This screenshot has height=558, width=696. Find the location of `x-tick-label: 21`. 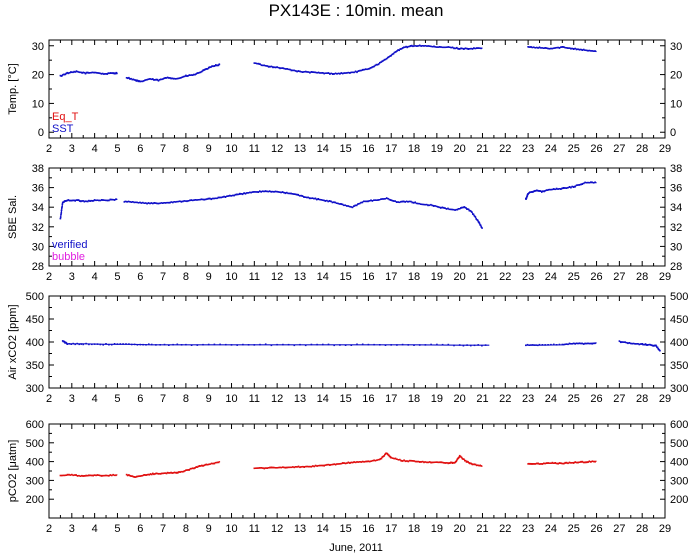

x-tick-label: 21 is located at coordinates (482, 149).